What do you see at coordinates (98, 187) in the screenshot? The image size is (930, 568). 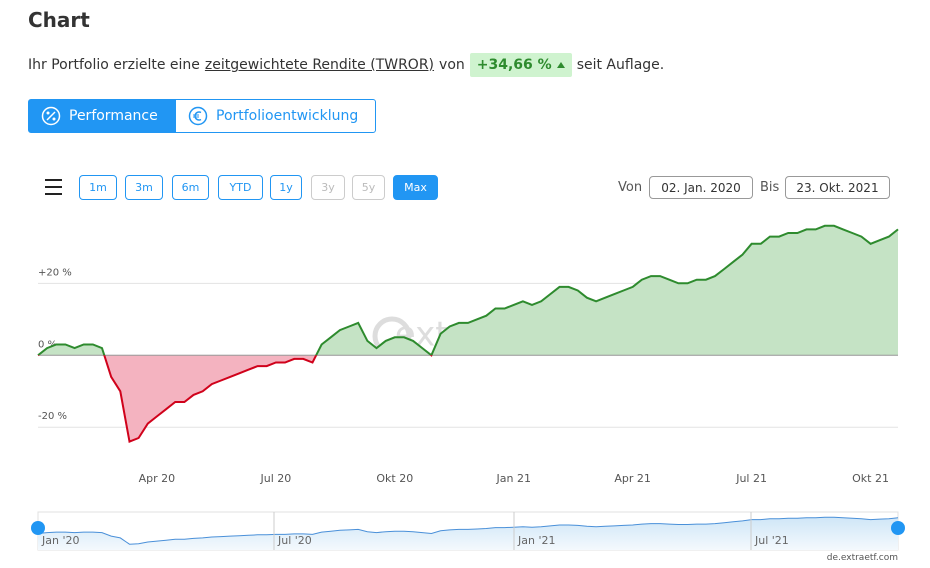 I see `range-button: 1m` at bounding box center [98, 187].